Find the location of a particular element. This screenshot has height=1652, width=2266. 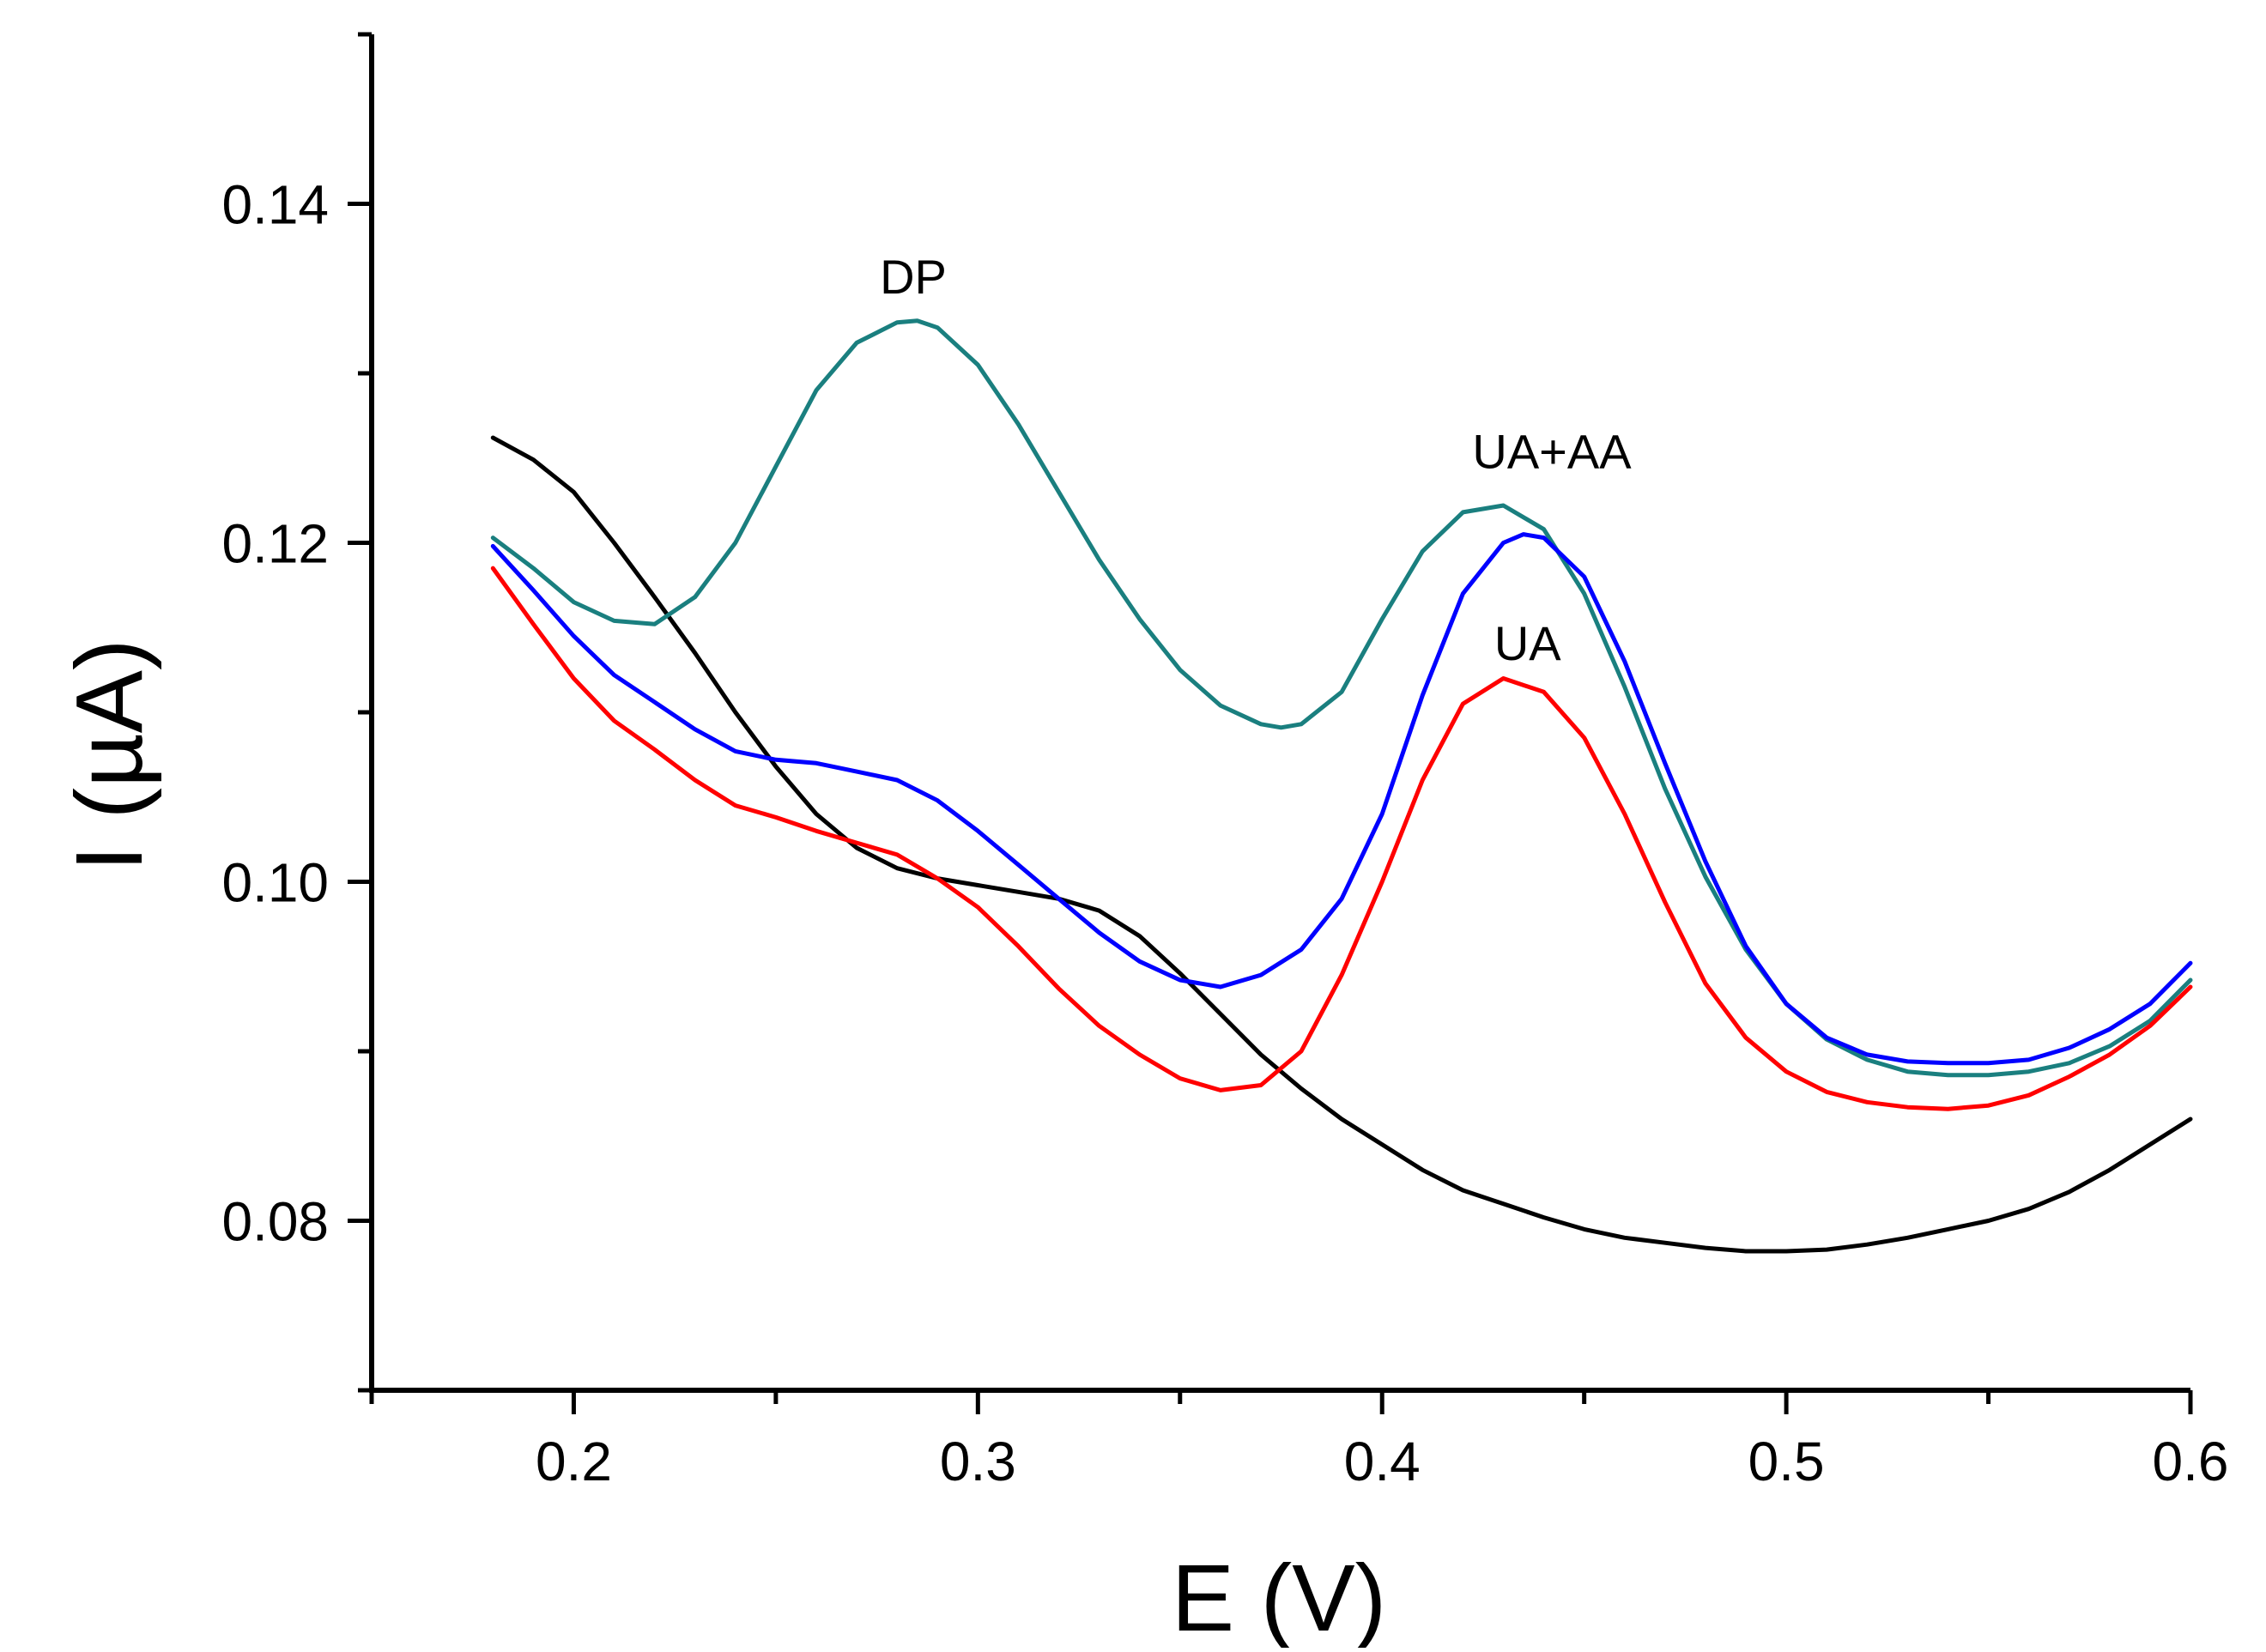

y-tick-label: 0.08 is located at coordinates (275, 1222).